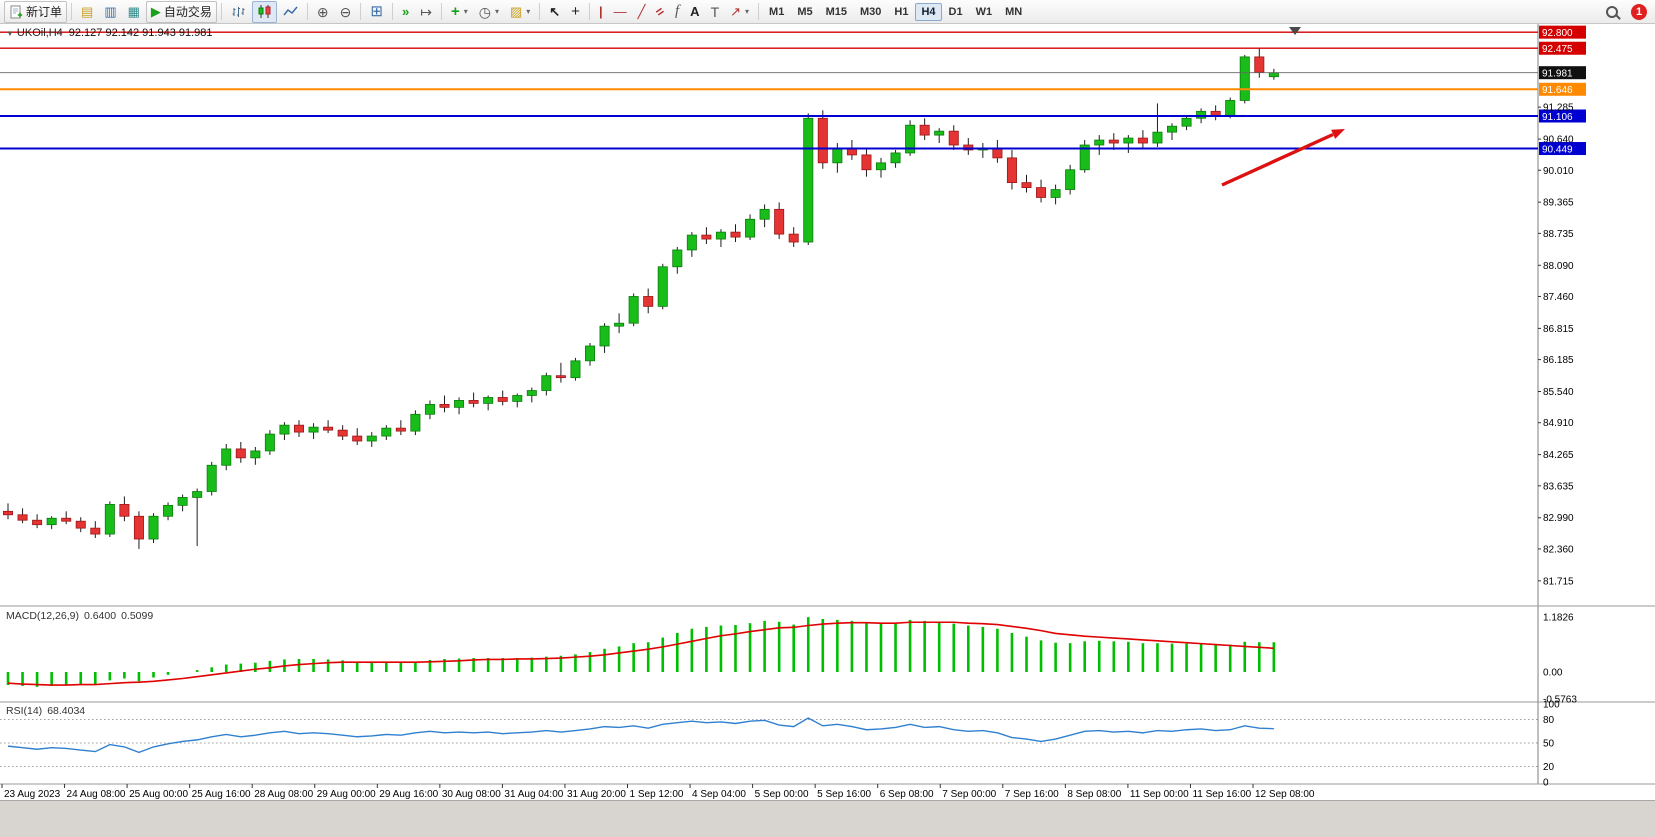  I want to click on trendline-tool-button: ╱, so click(642, 12).